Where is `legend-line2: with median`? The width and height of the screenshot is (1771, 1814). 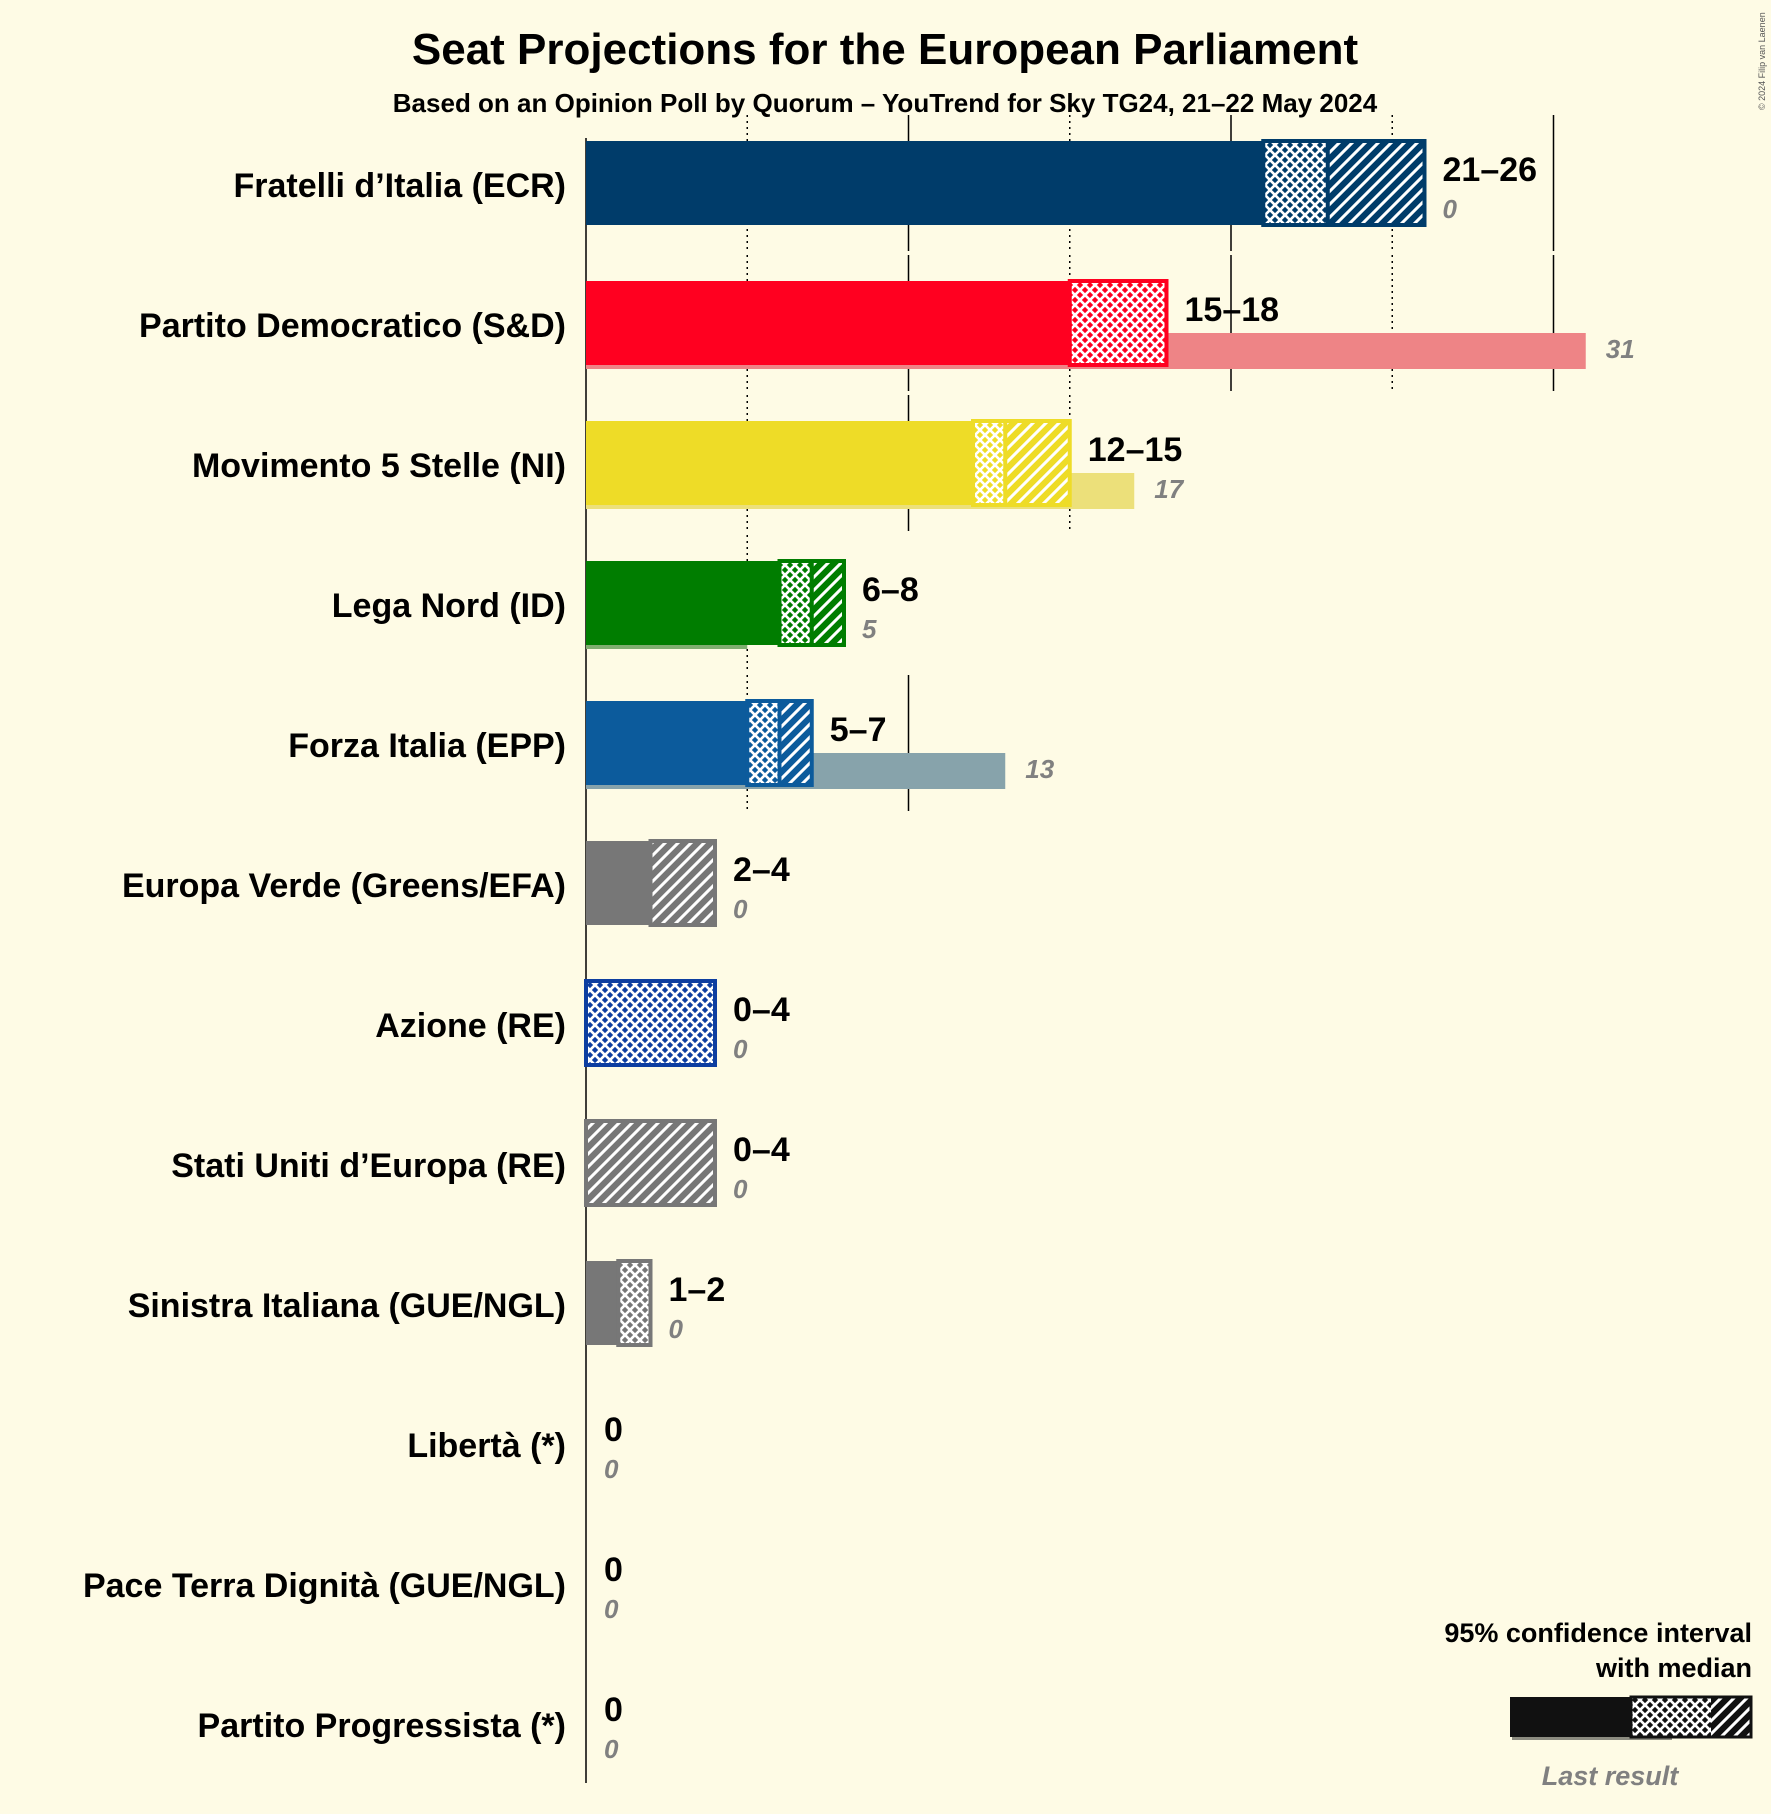 legend-line2: with median is located at coordinates (1673, 1668).